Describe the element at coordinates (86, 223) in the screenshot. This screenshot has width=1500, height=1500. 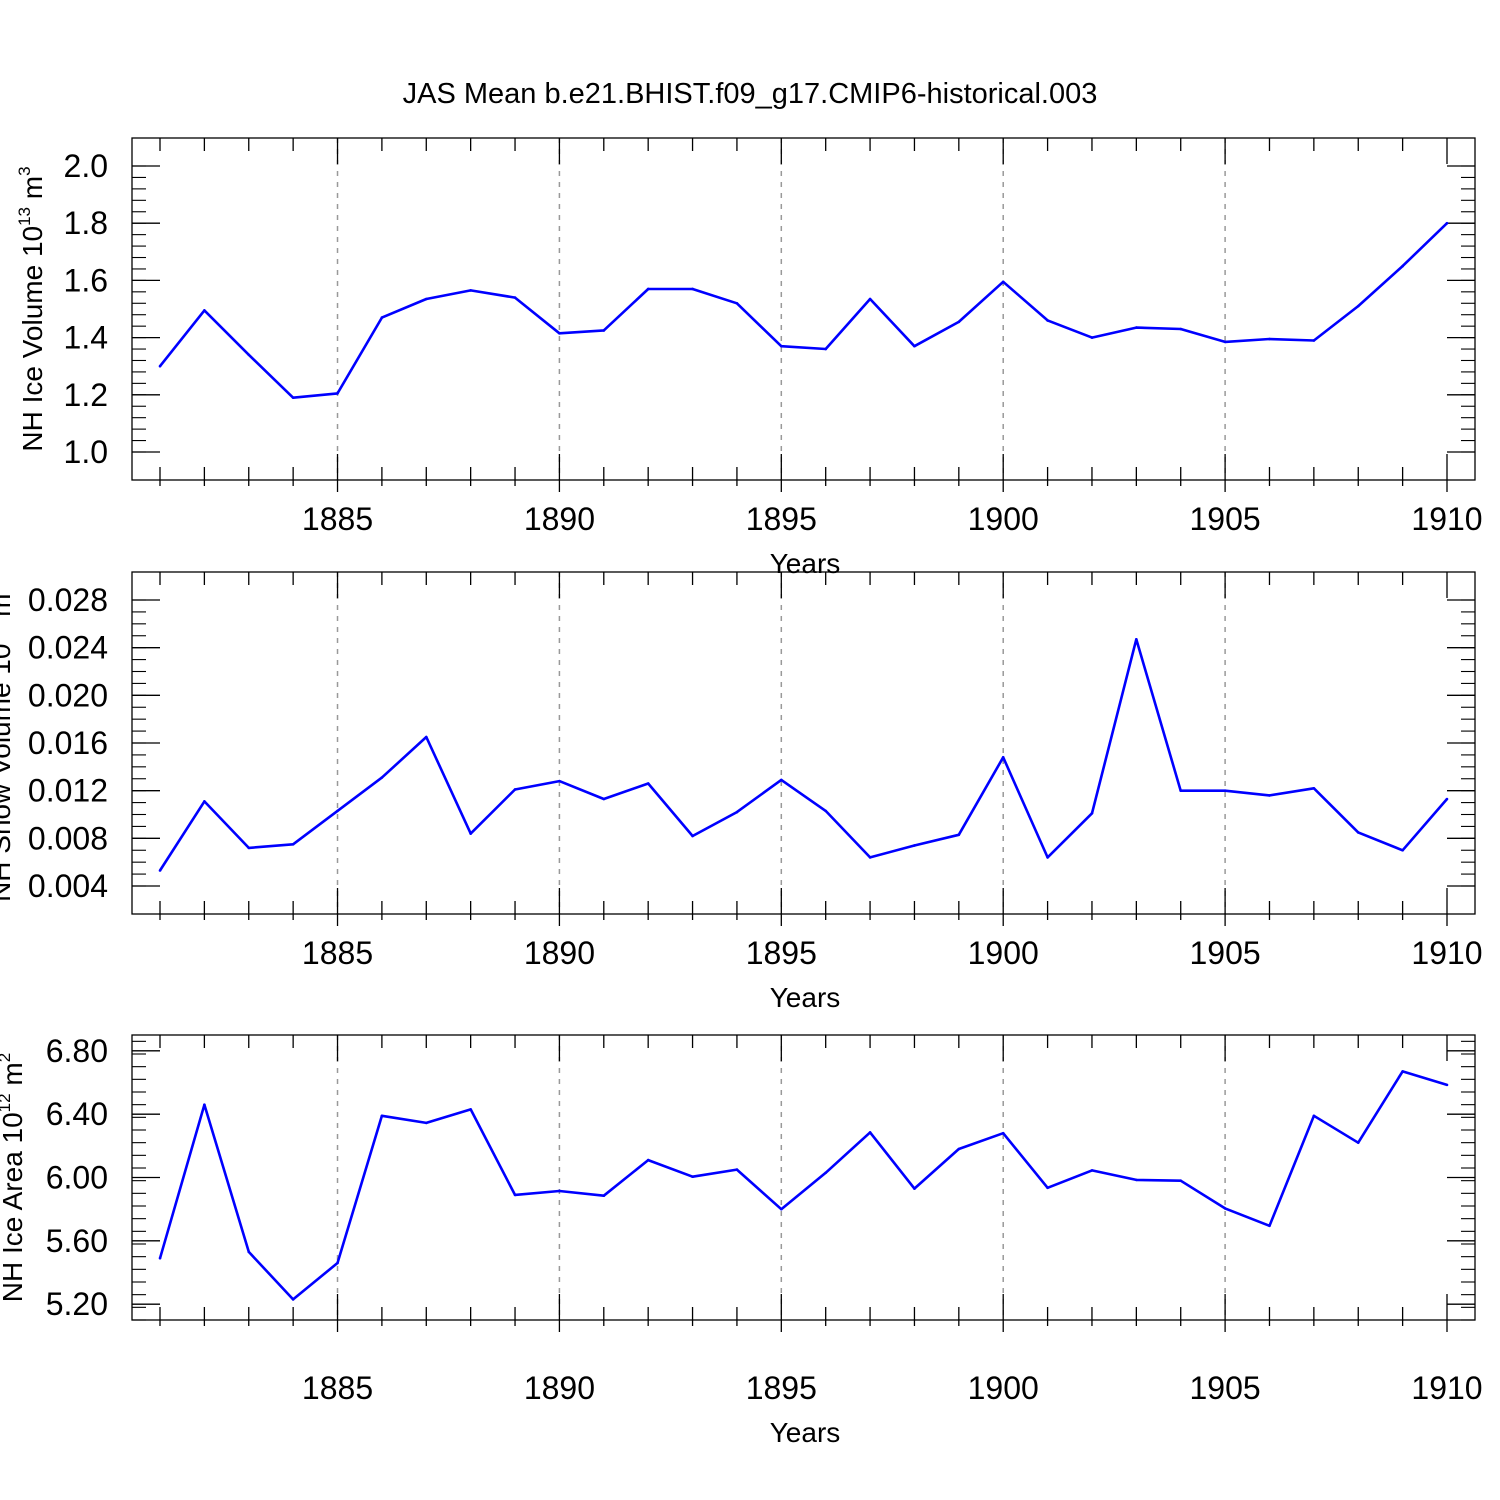
I see `y-tick-label: 1.8` at that location.